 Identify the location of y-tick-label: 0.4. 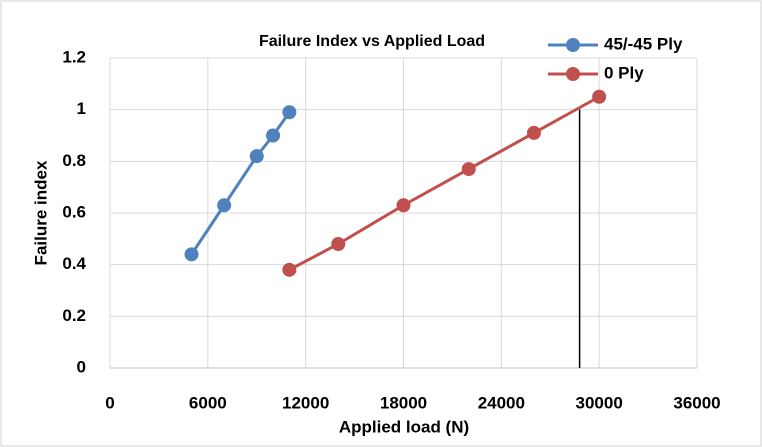
(74, 263).